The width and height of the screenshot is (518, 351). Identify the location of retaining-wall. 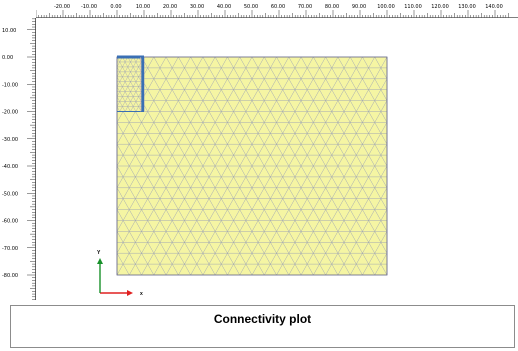
(142, 84).